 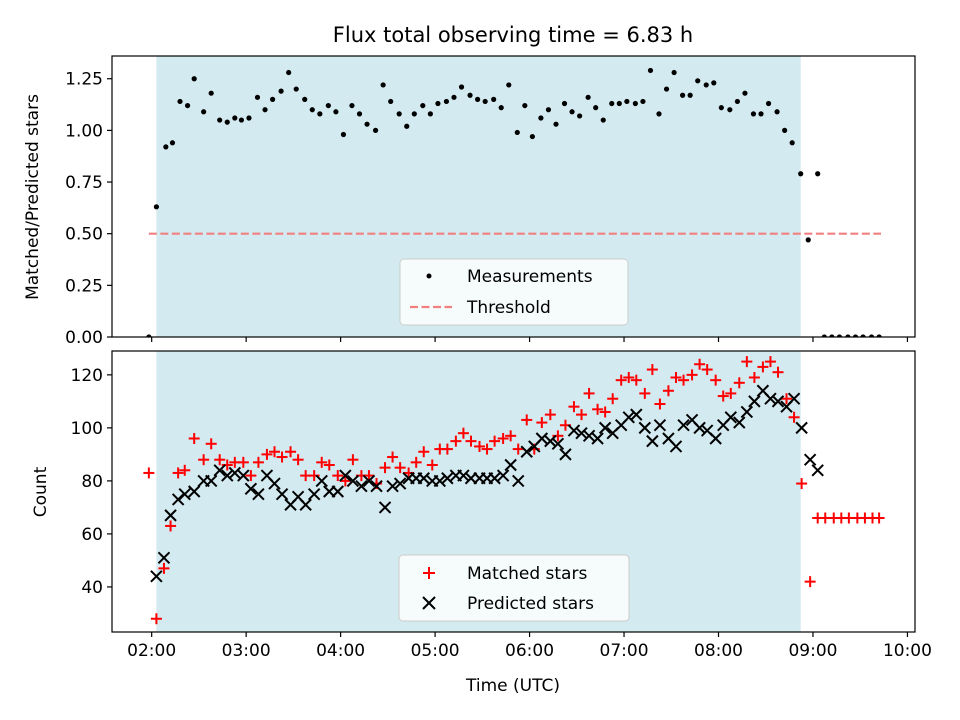 I want to click on ratio-y-tick-label: 0.00, so click(x=84, y=338).